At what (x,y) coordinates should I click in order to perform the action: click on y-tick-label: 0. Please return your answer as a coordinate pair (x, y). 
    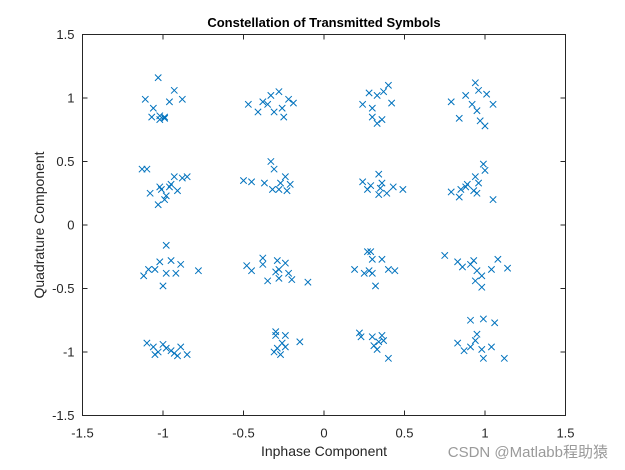
    Looking at the image, I should click on (70, 225).